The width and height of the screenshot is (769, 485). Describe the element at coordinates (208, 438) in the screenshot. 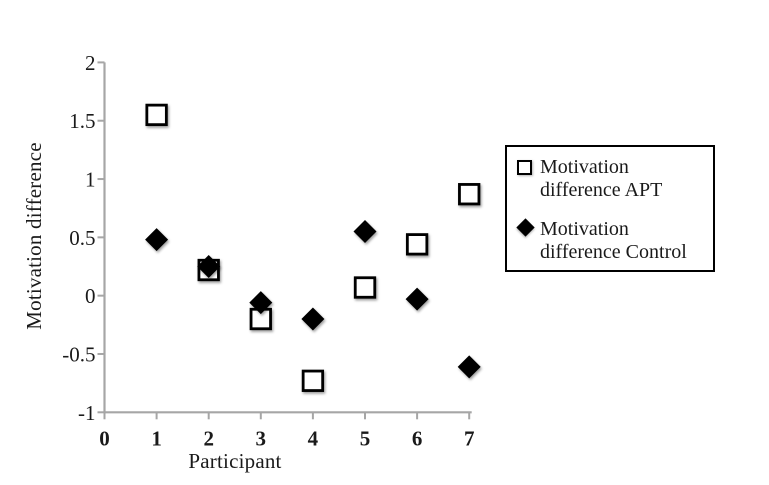

I see `x-tick-label: 2` at that location.